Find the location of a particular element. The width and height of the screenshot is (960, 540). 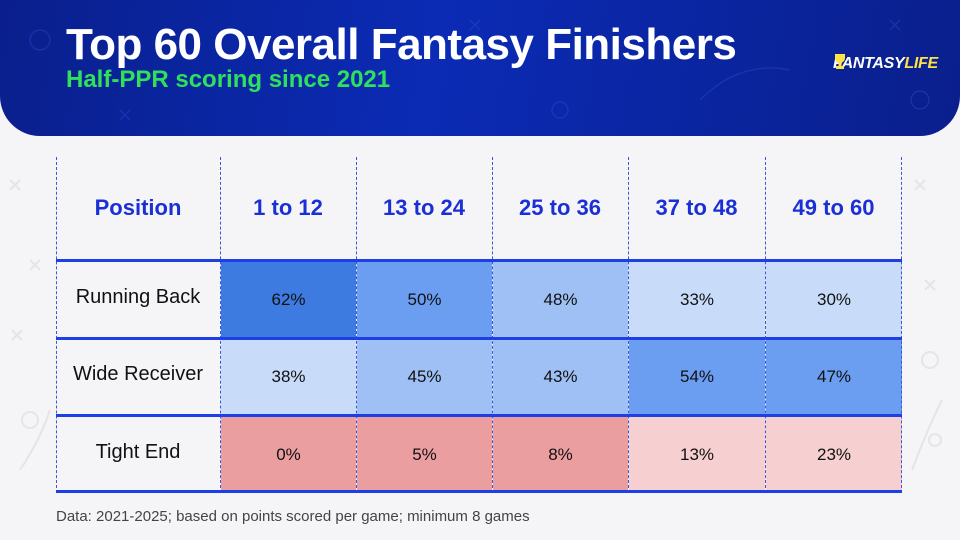

column-header: 13 to 24 is located at coordinates (424, 207).